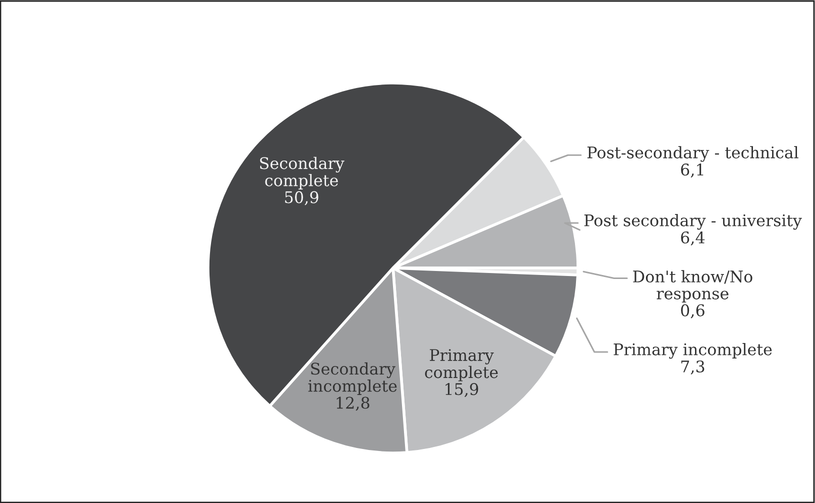  Describe the element at coordinates (692, 286) in the screenshot. I see `slice-label: Don't know/No response` at that location.